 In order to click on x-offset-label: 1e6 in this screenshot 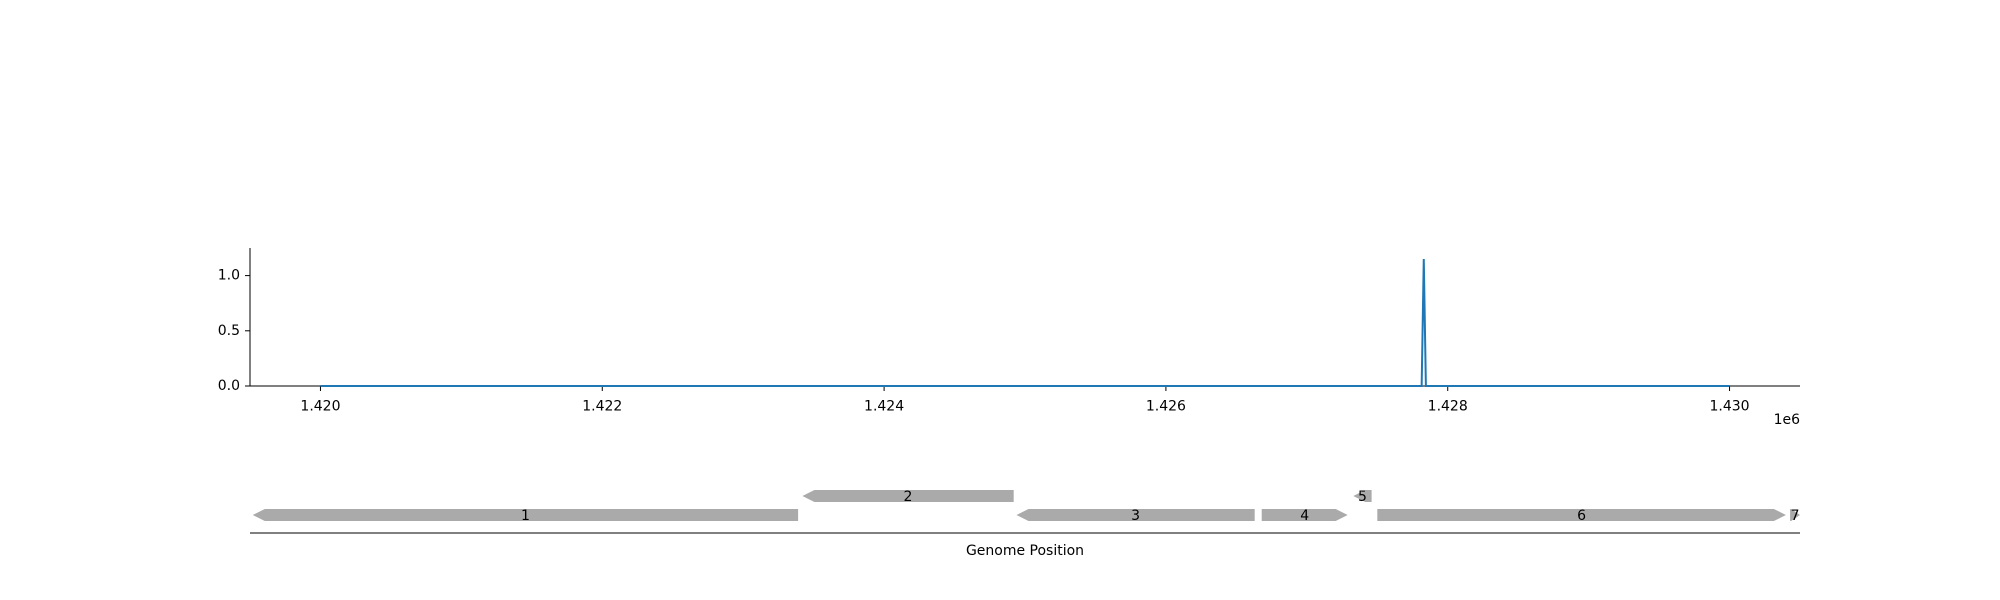, I will do `click(1787, 420)`.